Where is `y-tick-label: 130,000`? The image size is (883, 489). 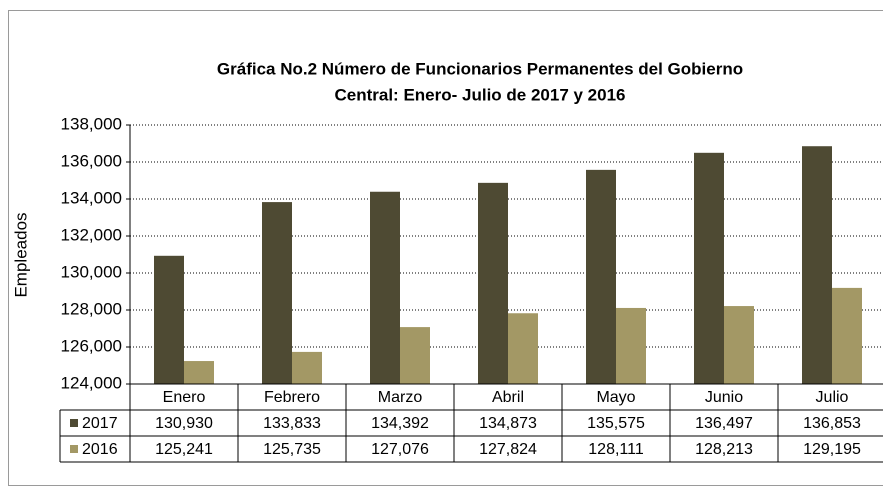
y-tick-label: 130,000 is located at coordinates (91, 271).